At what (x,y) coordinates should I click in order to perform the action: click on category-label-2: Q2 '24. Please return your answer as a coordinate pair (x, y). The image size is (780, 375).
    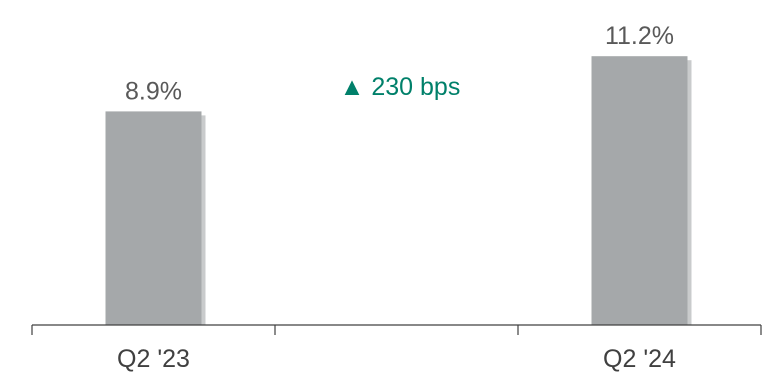
    Looking at the image, I should click on (639, 359).